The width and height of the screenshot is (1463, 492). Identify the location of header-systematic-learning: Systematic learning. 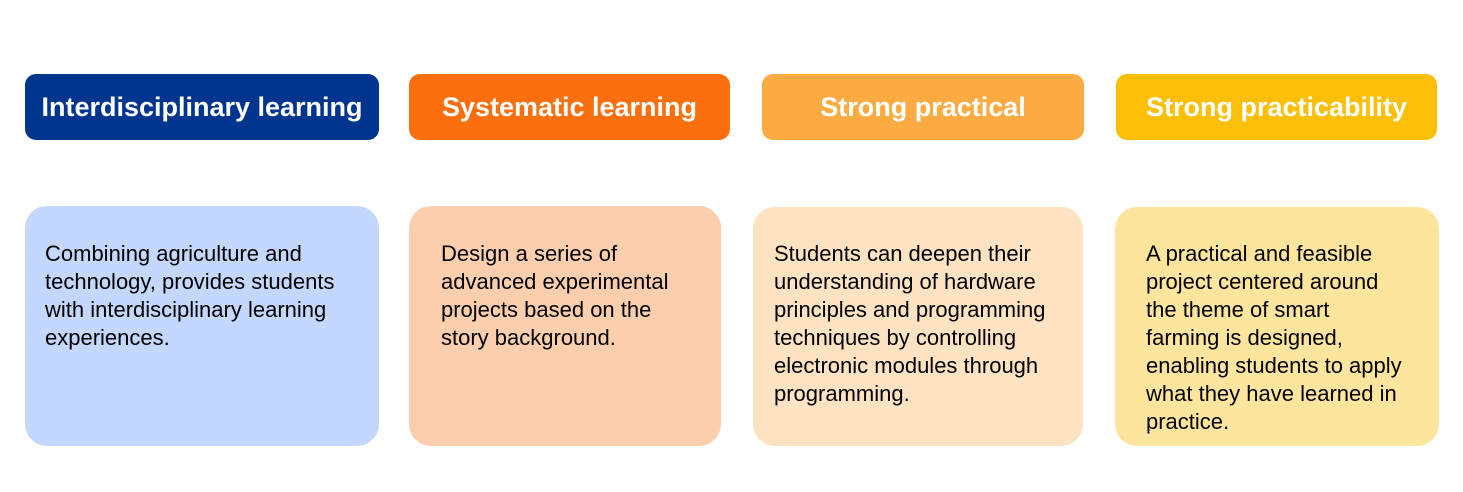
(569, 107).